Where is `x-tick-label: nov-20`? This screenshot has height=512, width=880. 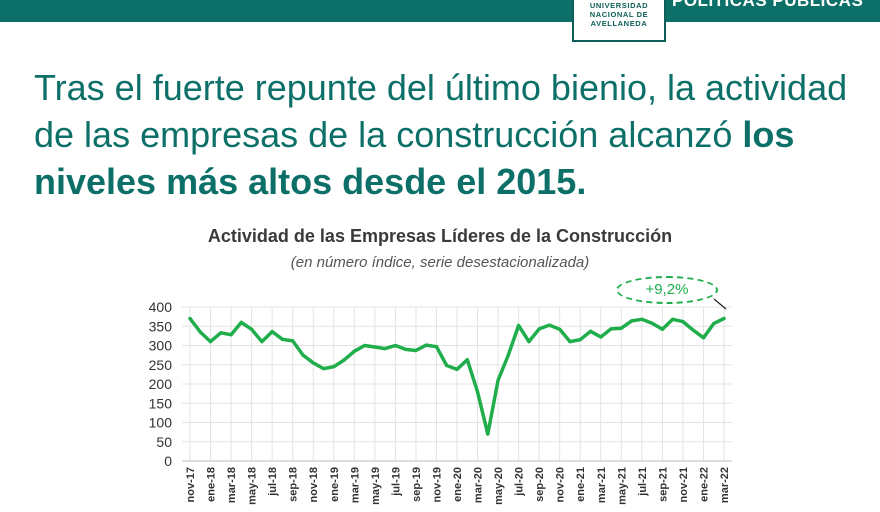 x-tick-label: nov-20 is located at coordinates (561, 484).